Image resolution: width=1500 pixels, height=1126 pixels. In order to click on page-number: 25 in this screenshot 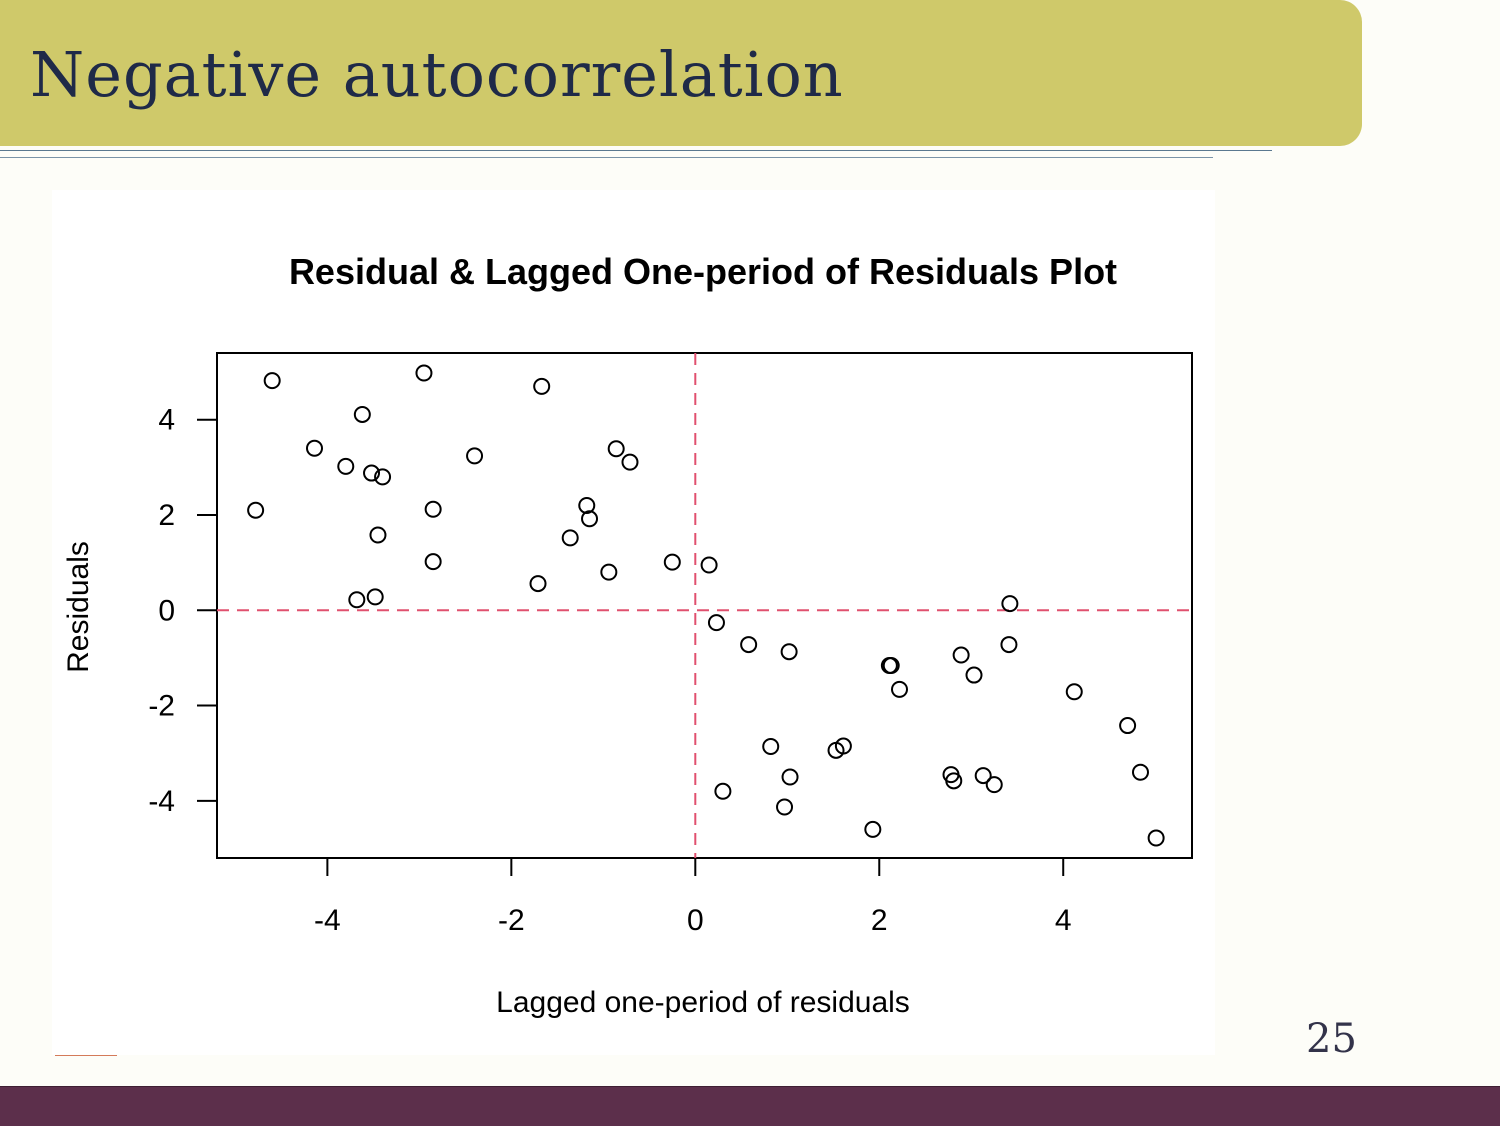, I will do `click(1331, 1039)`.